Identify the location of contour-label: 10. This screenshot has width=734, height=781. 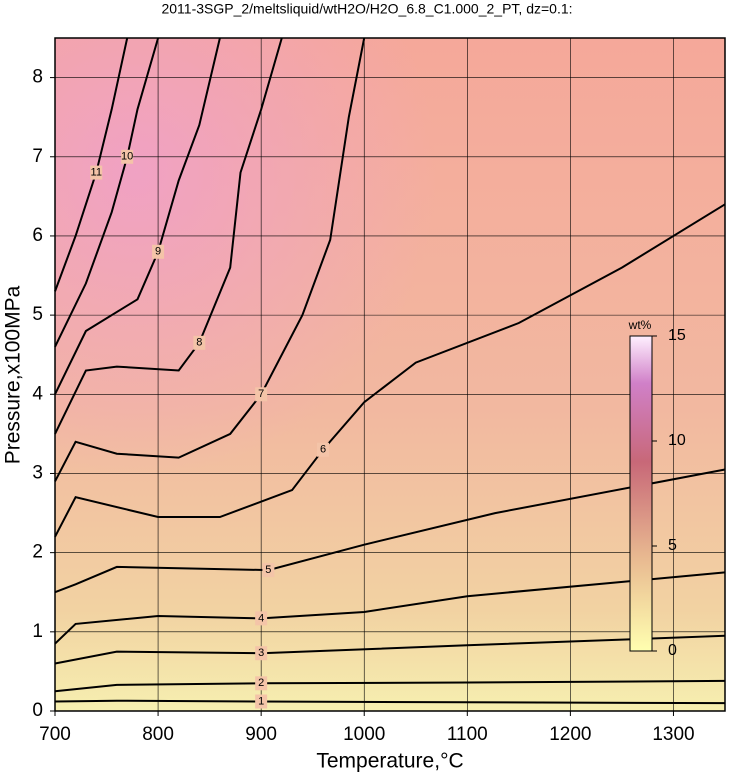
(127, 157).